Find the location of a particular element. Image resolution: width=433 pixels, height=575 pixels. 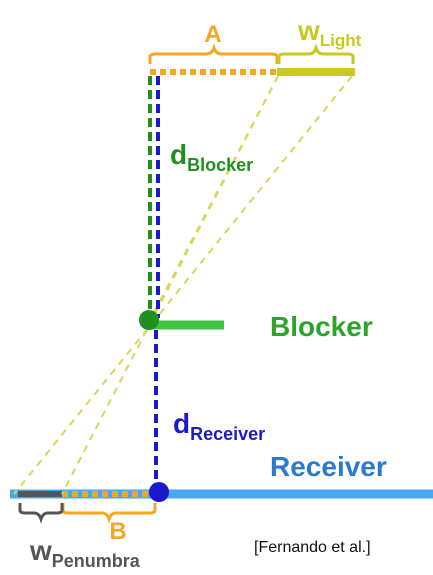

d-receiver-label: dReceiver is located at coordinates (219, 426).